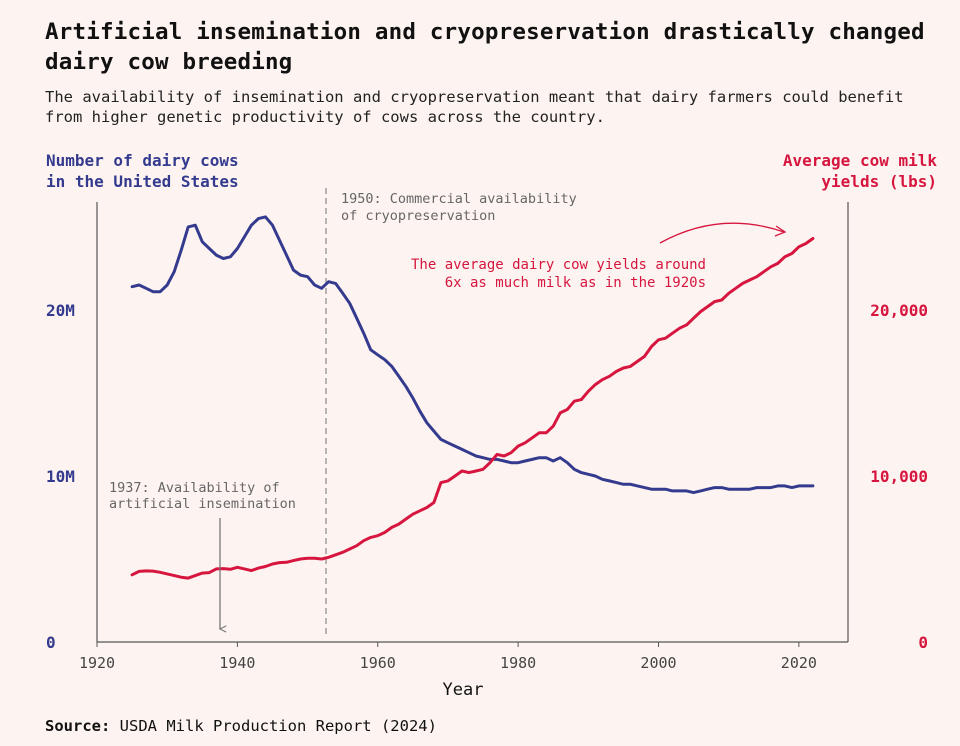 The image size is (960, 746). What do you see at coordinates (780, 231) in the screenshot?
I see `arrow-head-icon` at bounding box center [780, 231].